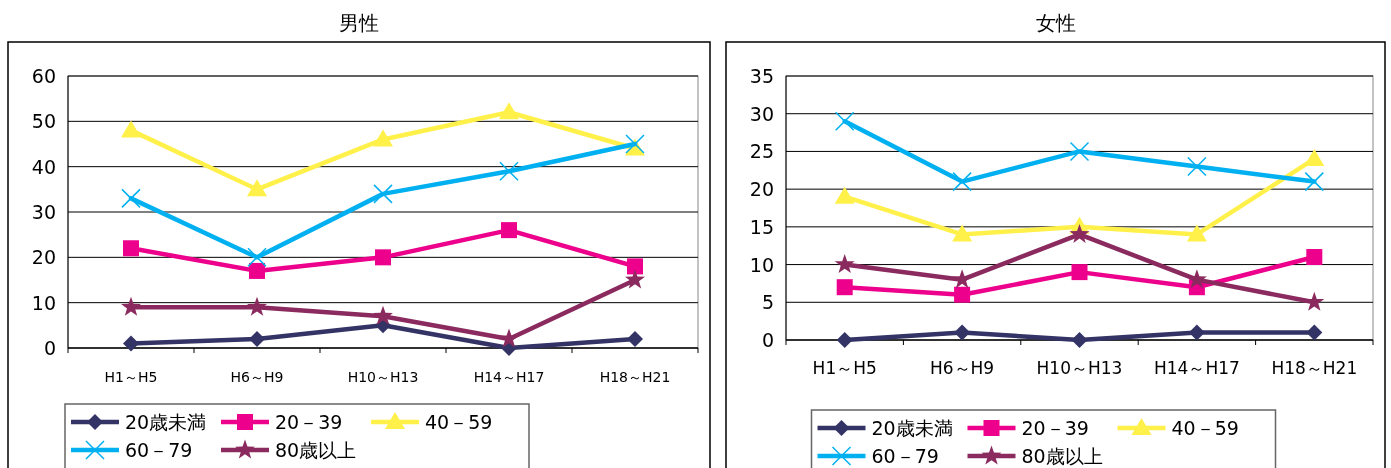  What do you see at coordinates (43, 76) in the screenshot?
I see `y-tick-label: 60` at bounding box center [43, 76].